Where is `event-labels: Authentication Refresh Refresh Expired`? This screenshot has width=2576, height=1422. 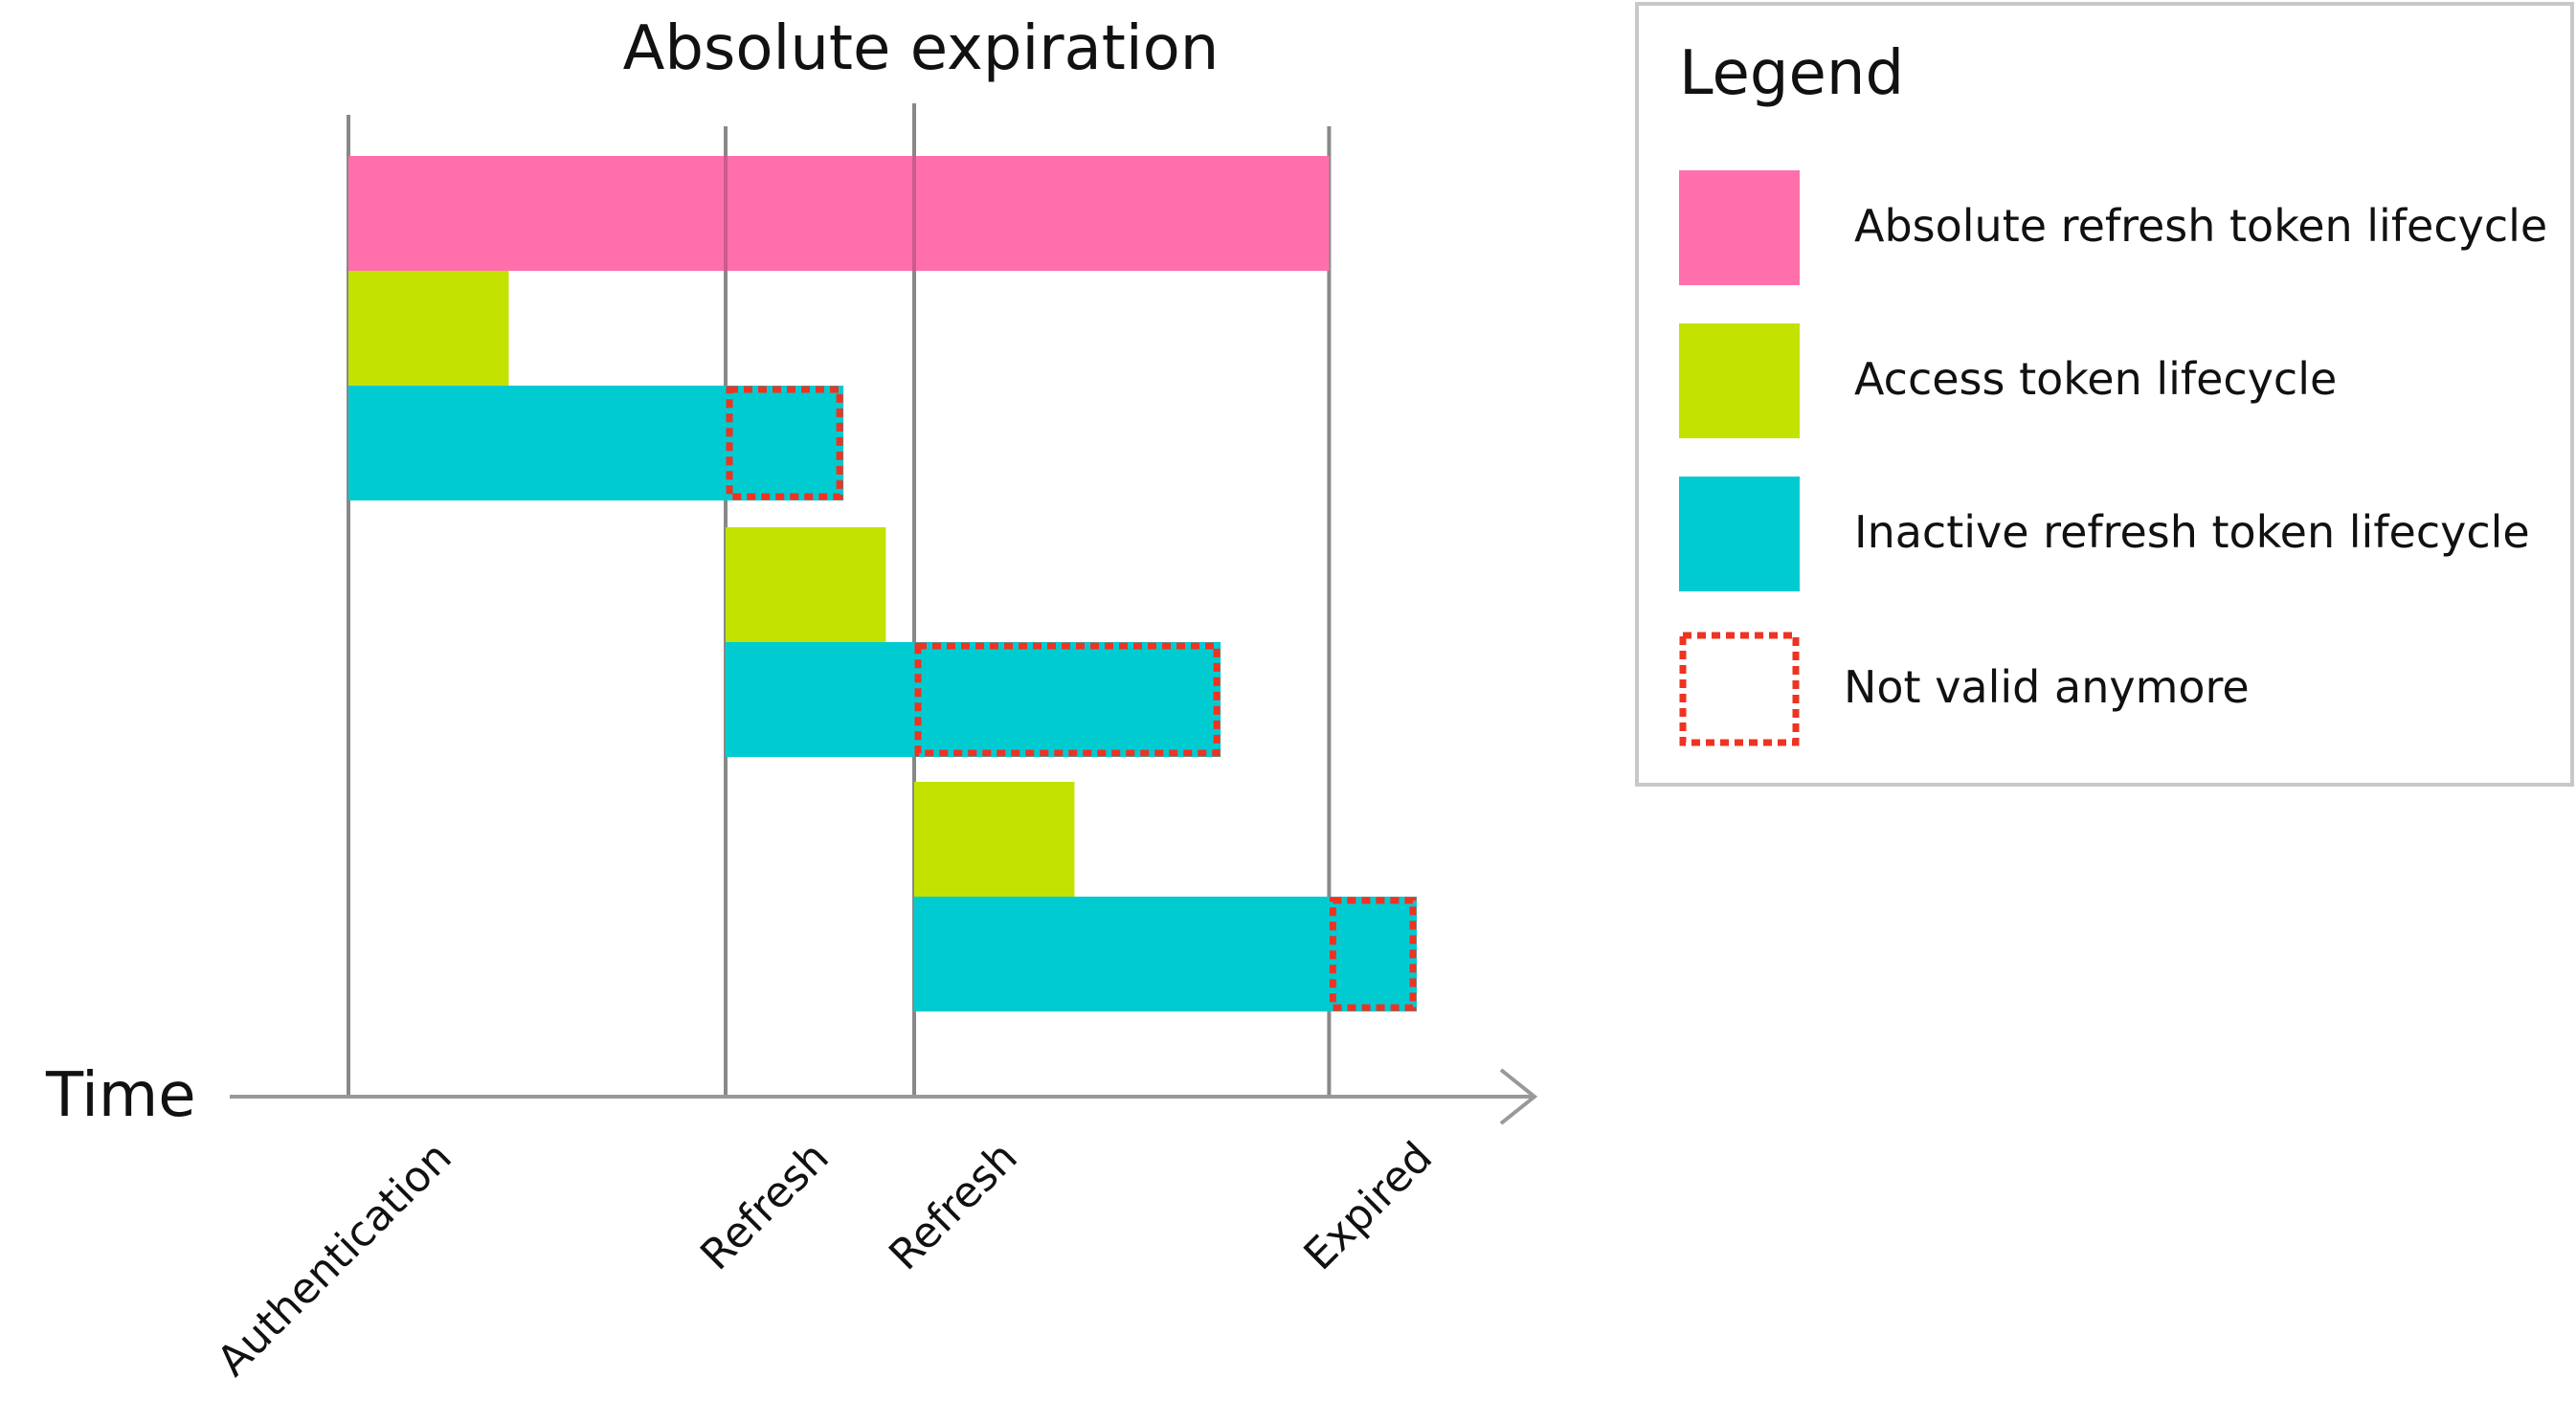 event-labels: Authentication Refresh Refresh Expired is located at coordinates (825, 1260).